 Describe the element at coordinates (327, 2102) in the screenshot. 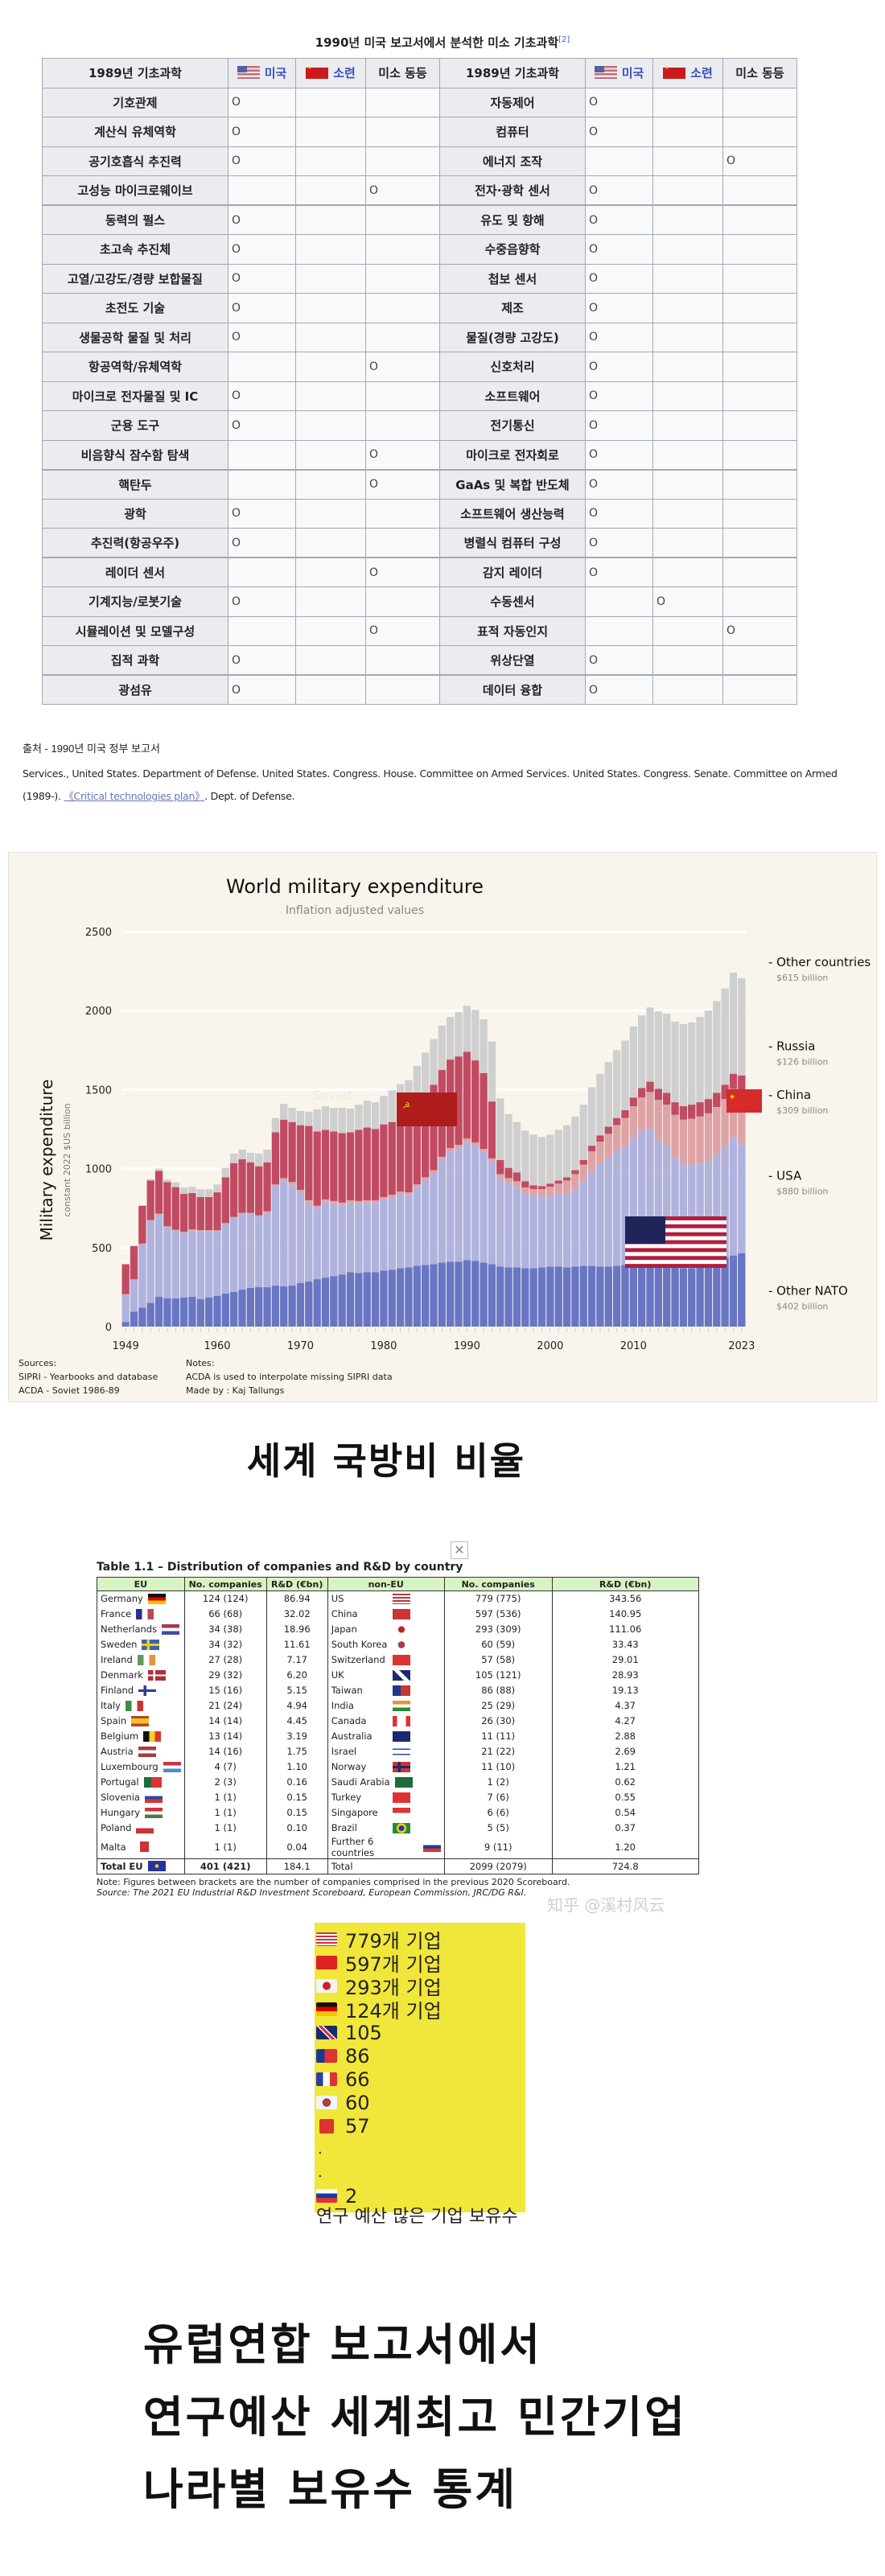

I see `kr-flag-icon` at that location.